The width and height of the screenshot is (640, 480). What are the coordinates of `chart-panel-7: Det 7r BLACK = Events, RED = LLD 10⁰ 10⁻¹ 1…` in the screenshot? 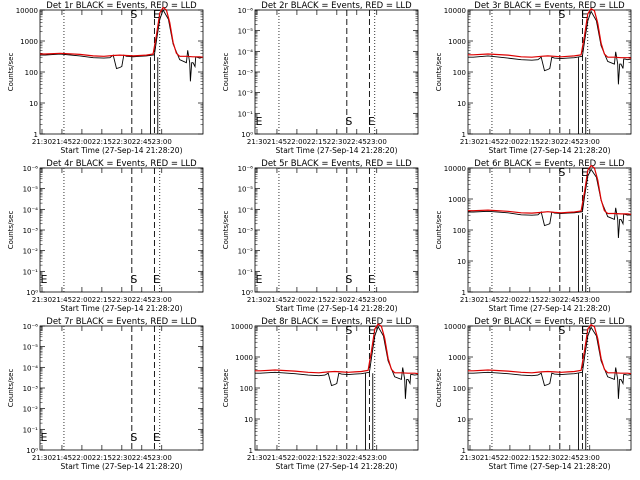 It's located at (105, 394).